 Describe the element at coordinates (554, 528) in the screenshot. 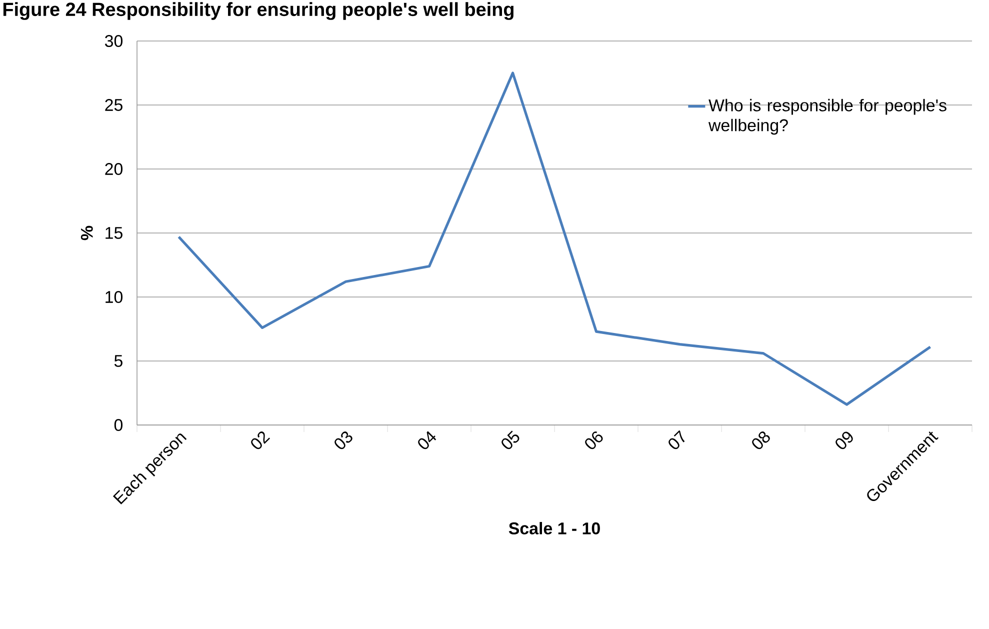

I see `x-axis-title: Scale 1 - 10` at that location.